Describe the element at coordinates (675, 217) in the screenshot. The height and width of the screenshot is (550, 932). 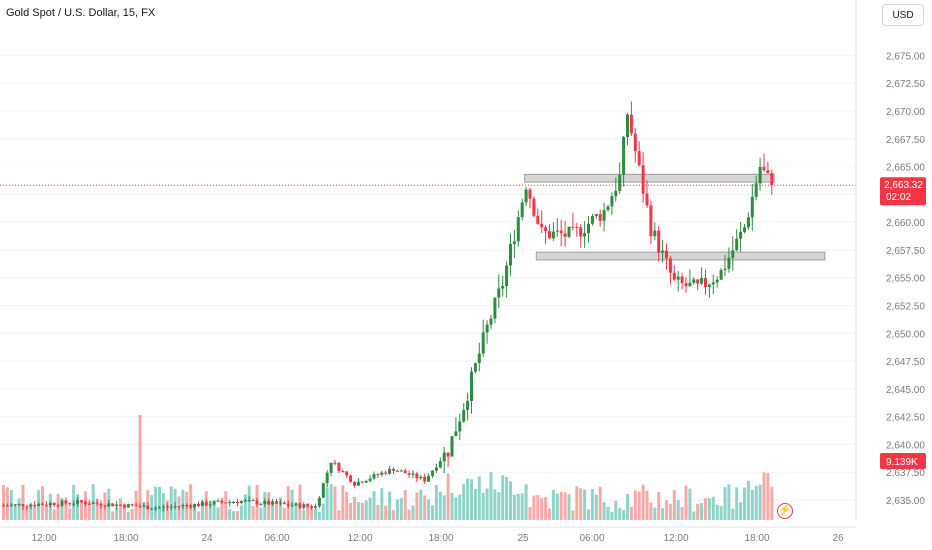
I see `support-resistance-zones` at that location.